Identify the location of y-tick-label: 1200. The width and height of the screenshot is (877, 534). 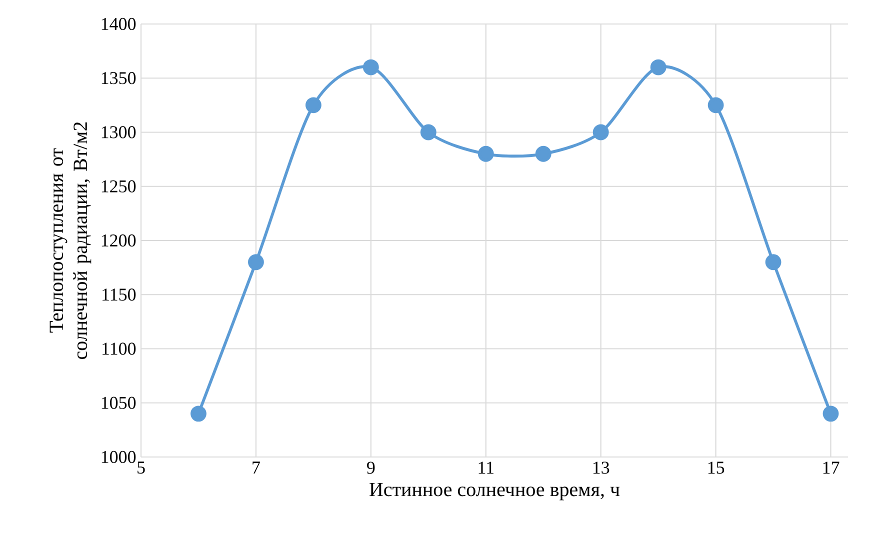
(119, 240).